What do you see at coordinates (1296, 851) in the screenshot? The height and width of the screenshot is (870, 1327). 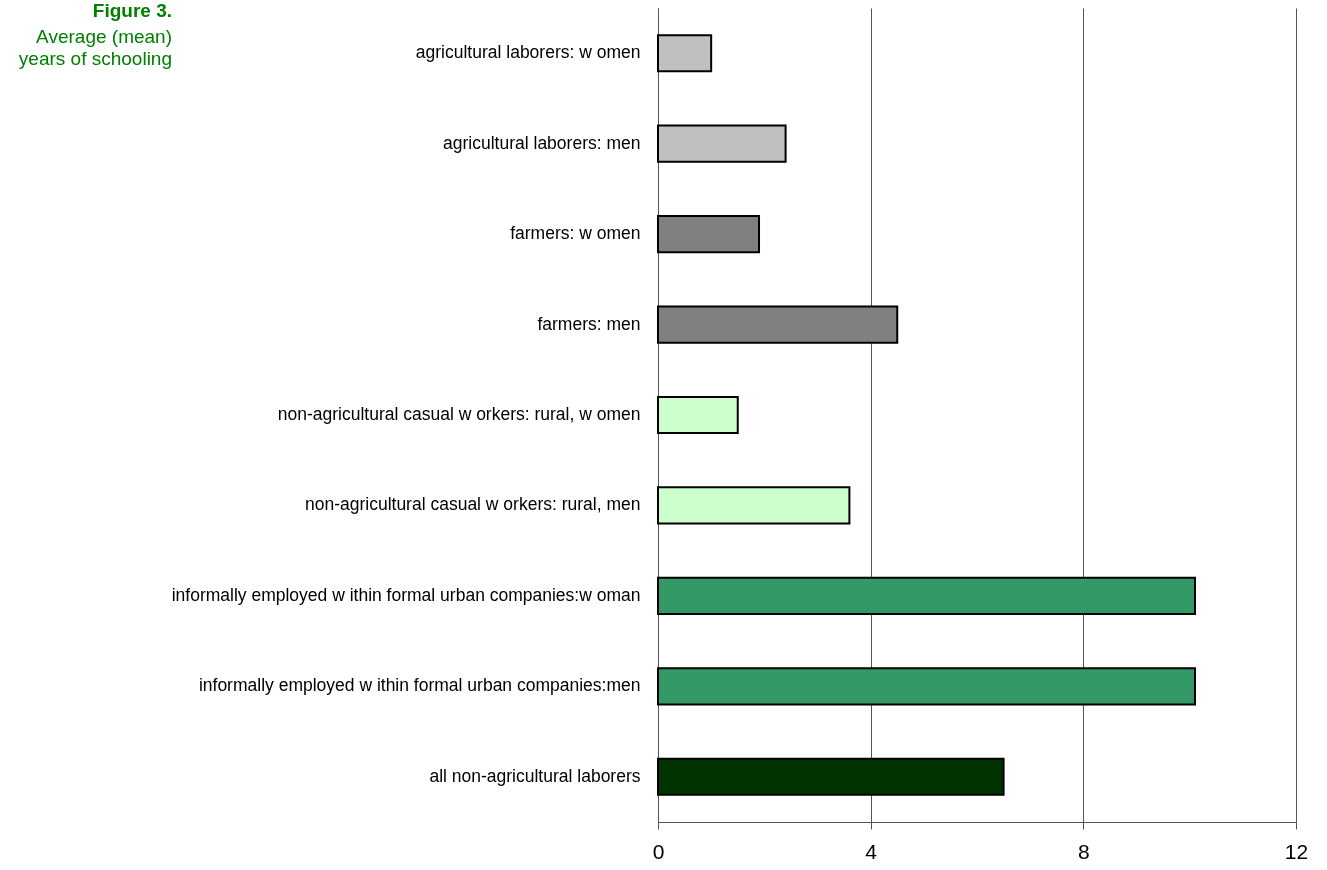 I see `x-tick-label: 12` at bounding box center [1296, 851].